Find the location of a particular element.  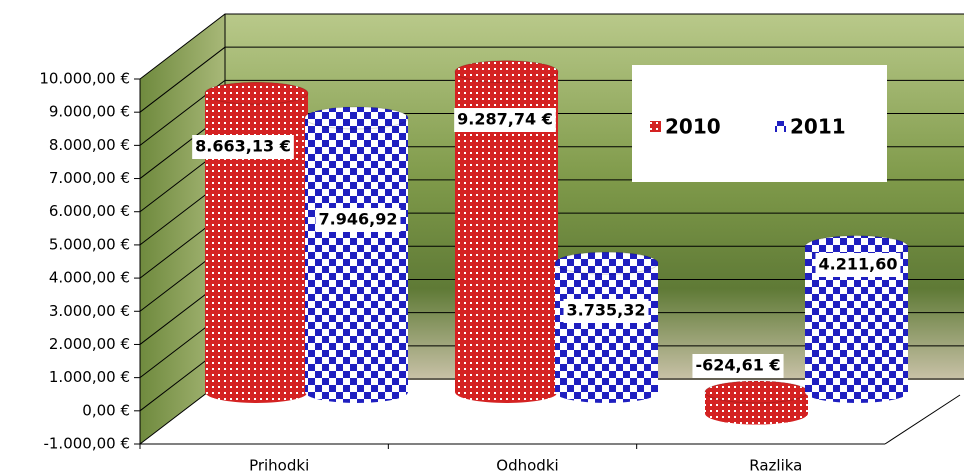

y-tick-label: 8.000,00 € is located at coordinates (89, 145).